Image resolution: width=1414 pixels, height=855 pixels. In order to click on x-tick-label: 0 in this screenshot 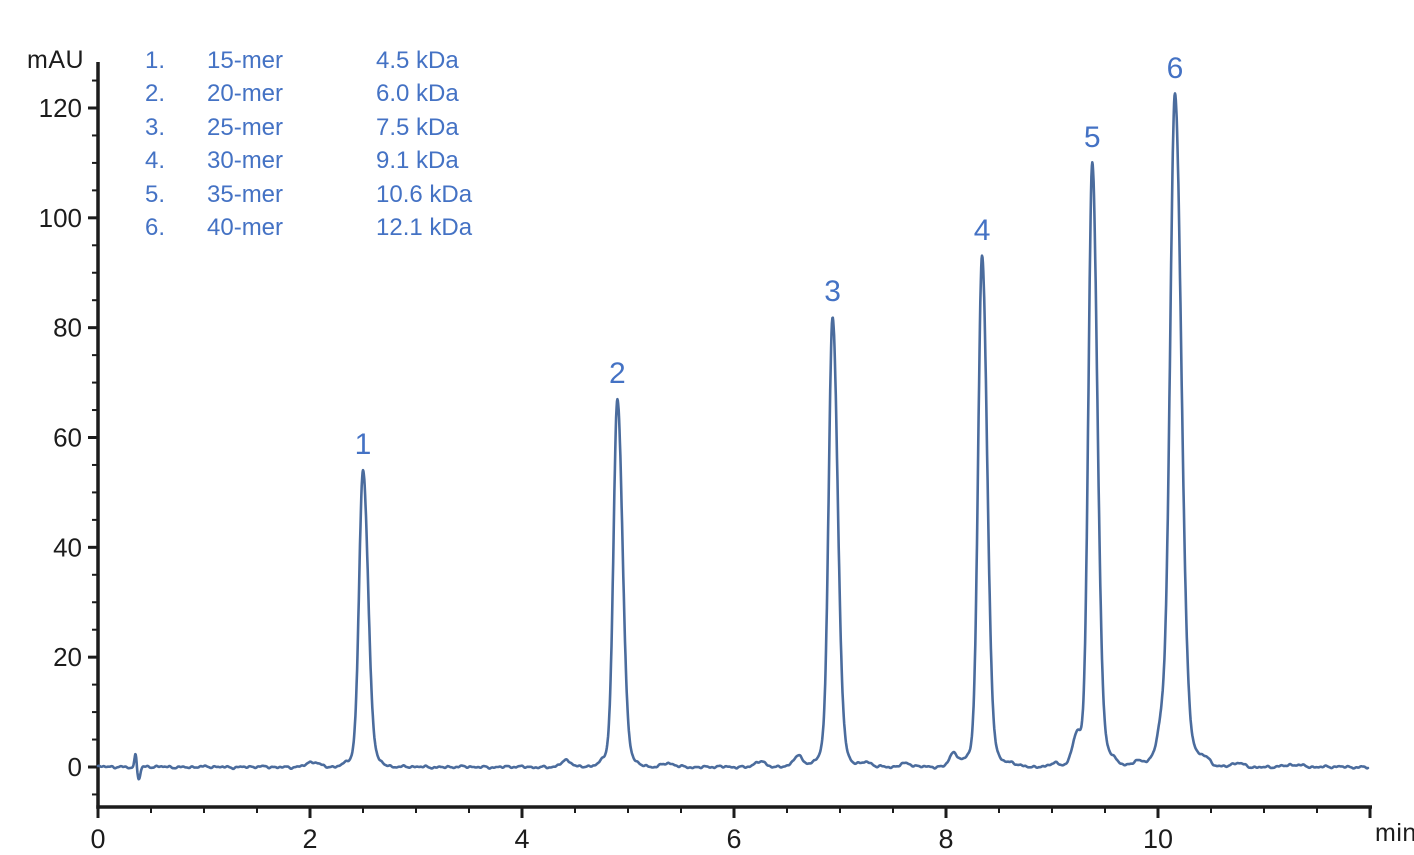, I will do `click(97, 839)`.